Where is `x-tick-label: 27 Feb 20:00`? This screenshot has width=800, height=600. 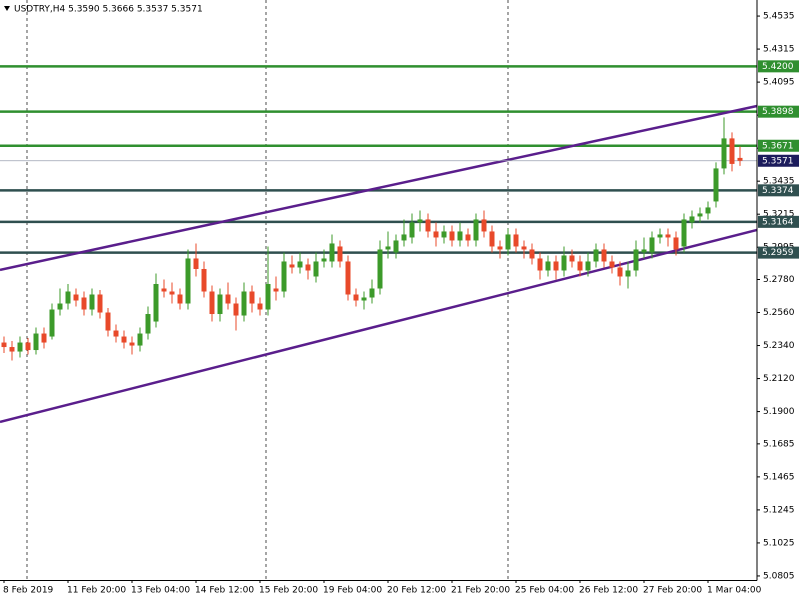 x-tick-label: 27 Feb 20:00 is located at coordinates (672, 591).